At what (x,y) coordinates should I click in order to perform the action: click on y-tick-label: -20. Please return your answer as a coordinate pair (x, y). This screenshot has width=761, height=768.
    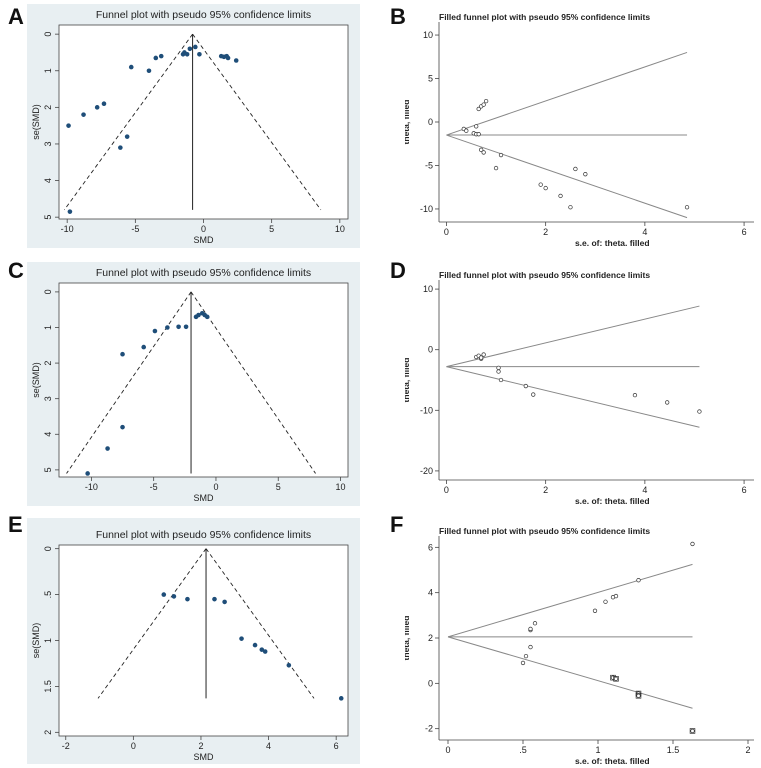
    Looking at the image, I should click on (426, 471).